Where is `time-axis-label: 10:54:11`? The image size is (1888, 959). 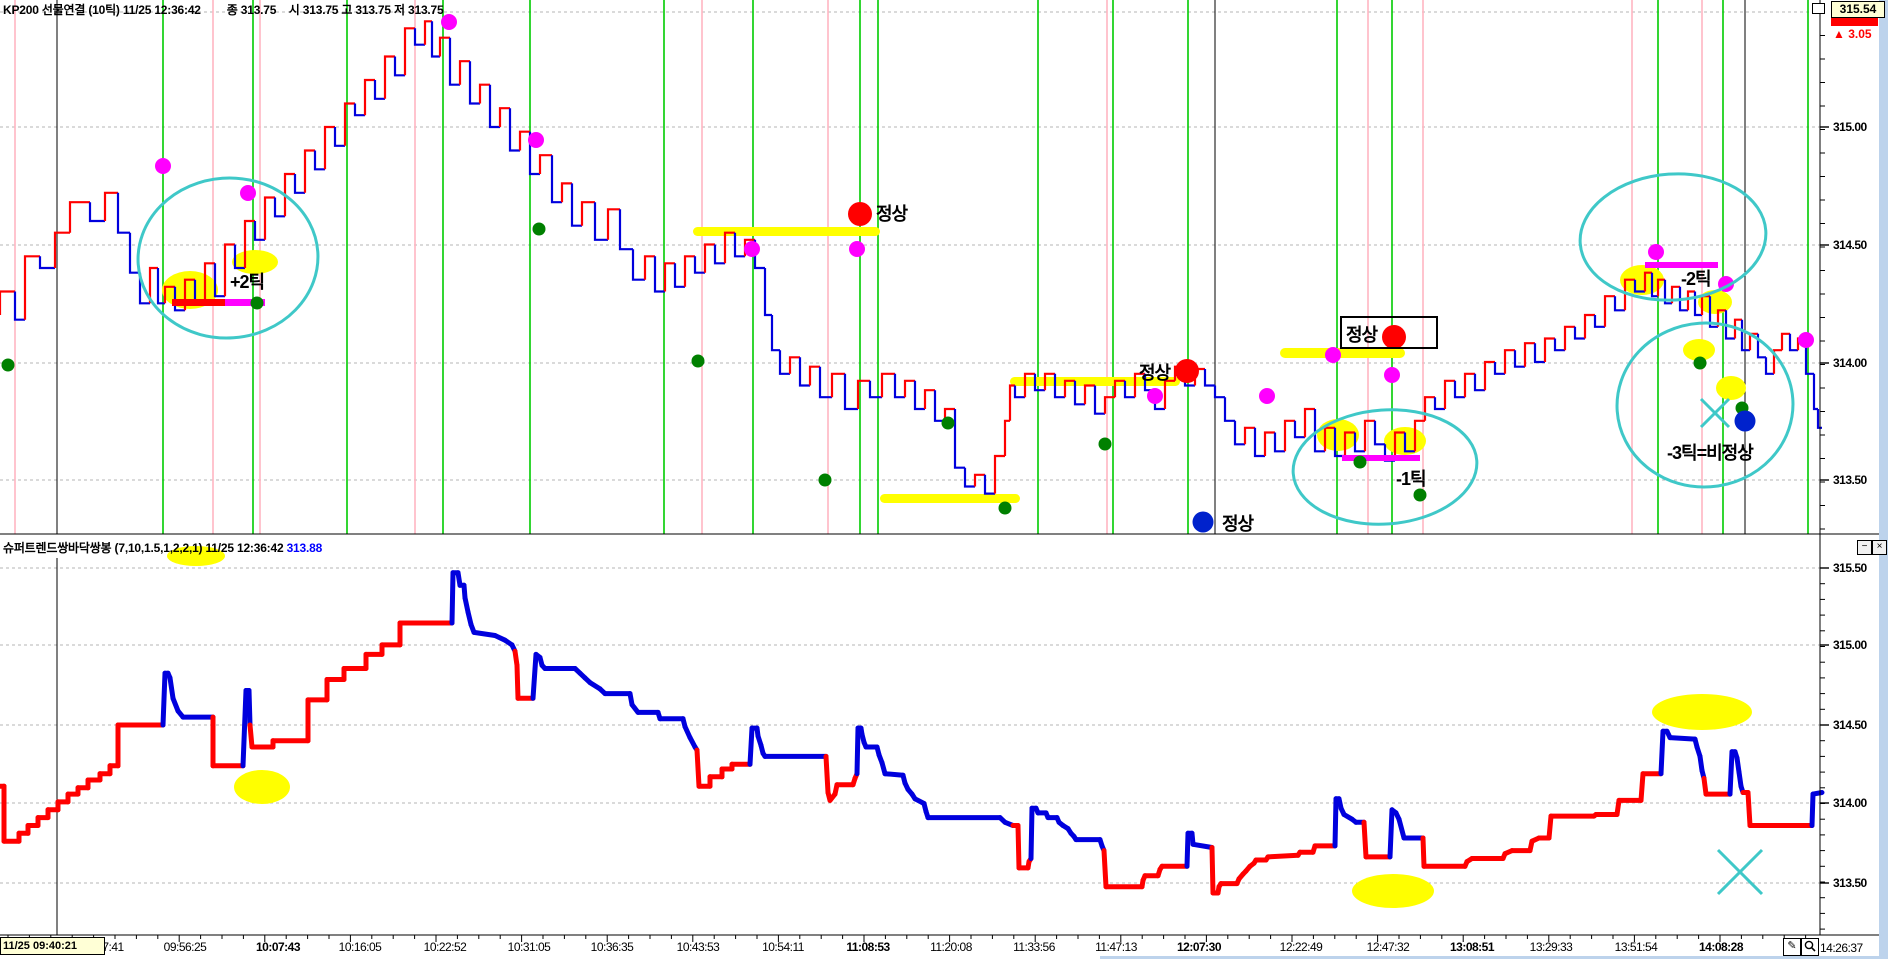
time-axis-label: 10:54:11 is located at coordinates (783, 947).